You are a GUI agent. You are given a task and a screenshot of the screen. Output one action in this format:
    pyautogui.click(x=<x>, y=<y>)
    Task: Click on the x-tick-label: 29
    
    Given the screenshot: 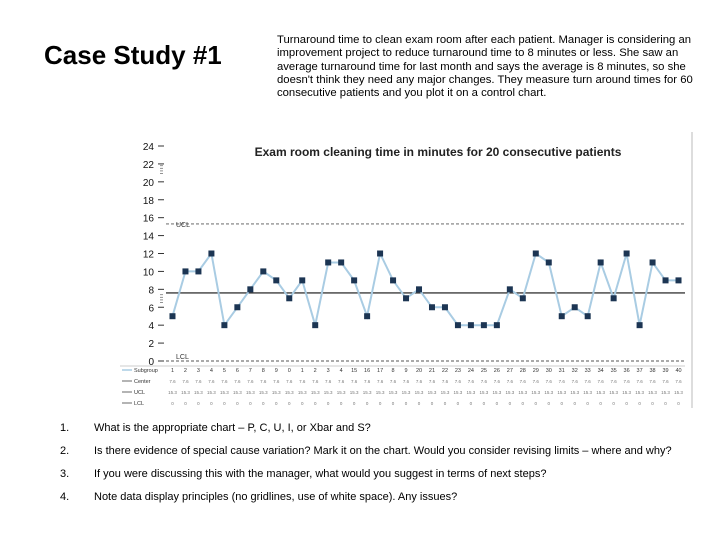 What is the action you would take?
    pyautogui.click(x=536, y=371)
    